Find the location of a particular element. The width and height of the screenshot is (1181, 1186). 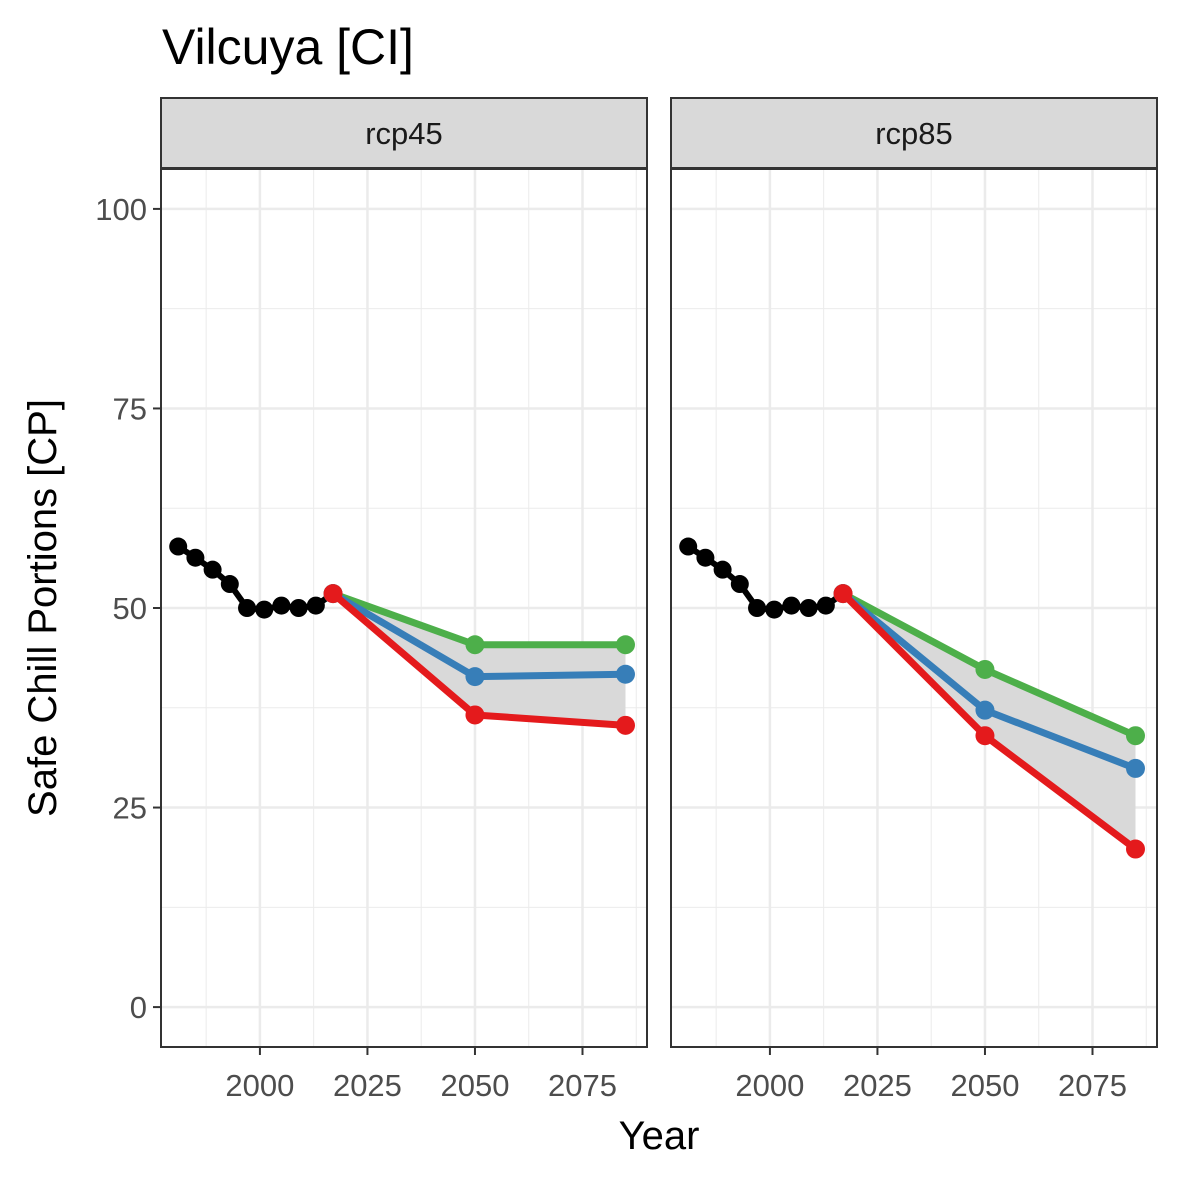

y-tick-label: 25 is located at coordinates (130, 808).